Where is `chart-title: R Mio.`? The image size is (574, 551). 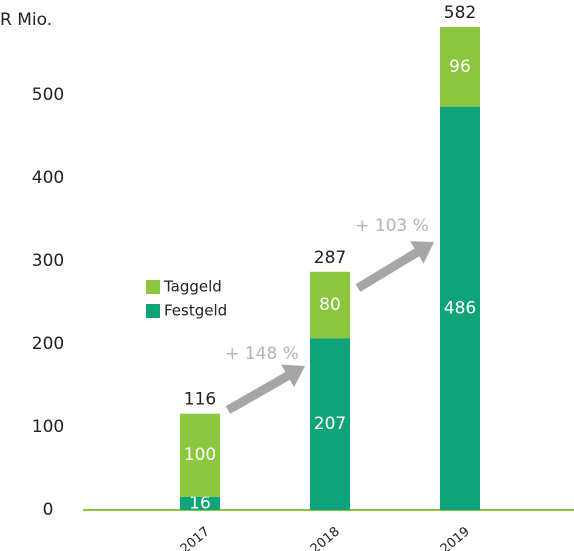
chart-title: R Mio. is located at coordinates (26, 20).